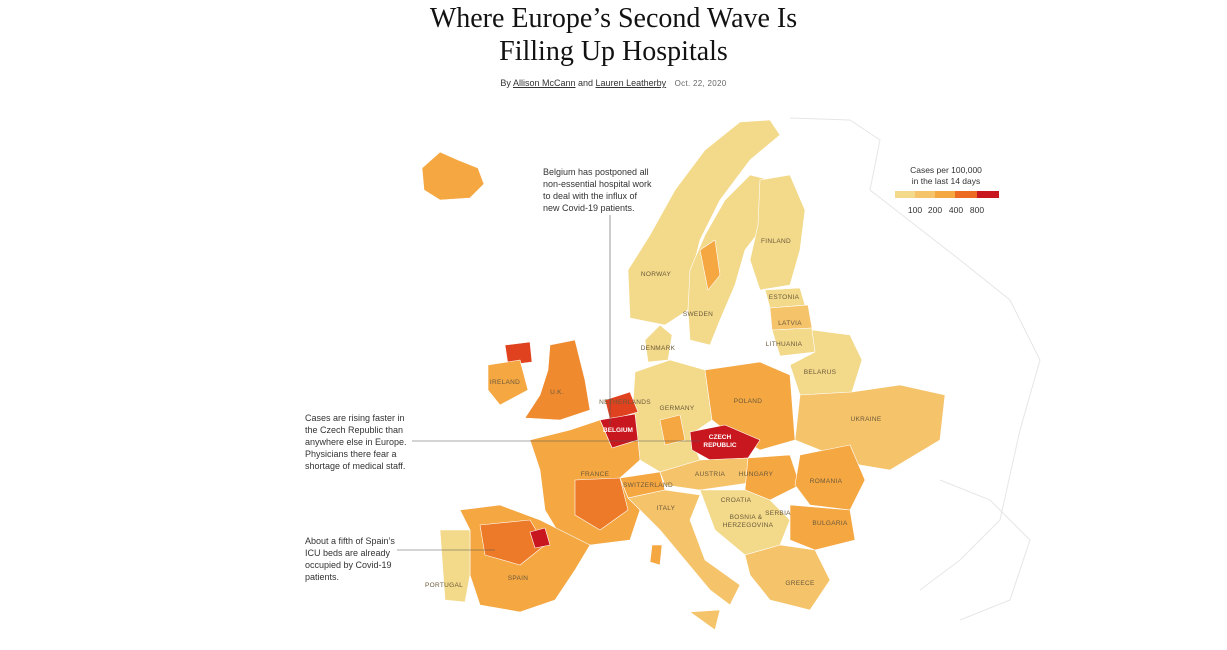  What do you see at coordinates (784, 344) in the screenshot?
I see `country-label: LITHUANIA` at bounding box center [784, 344].